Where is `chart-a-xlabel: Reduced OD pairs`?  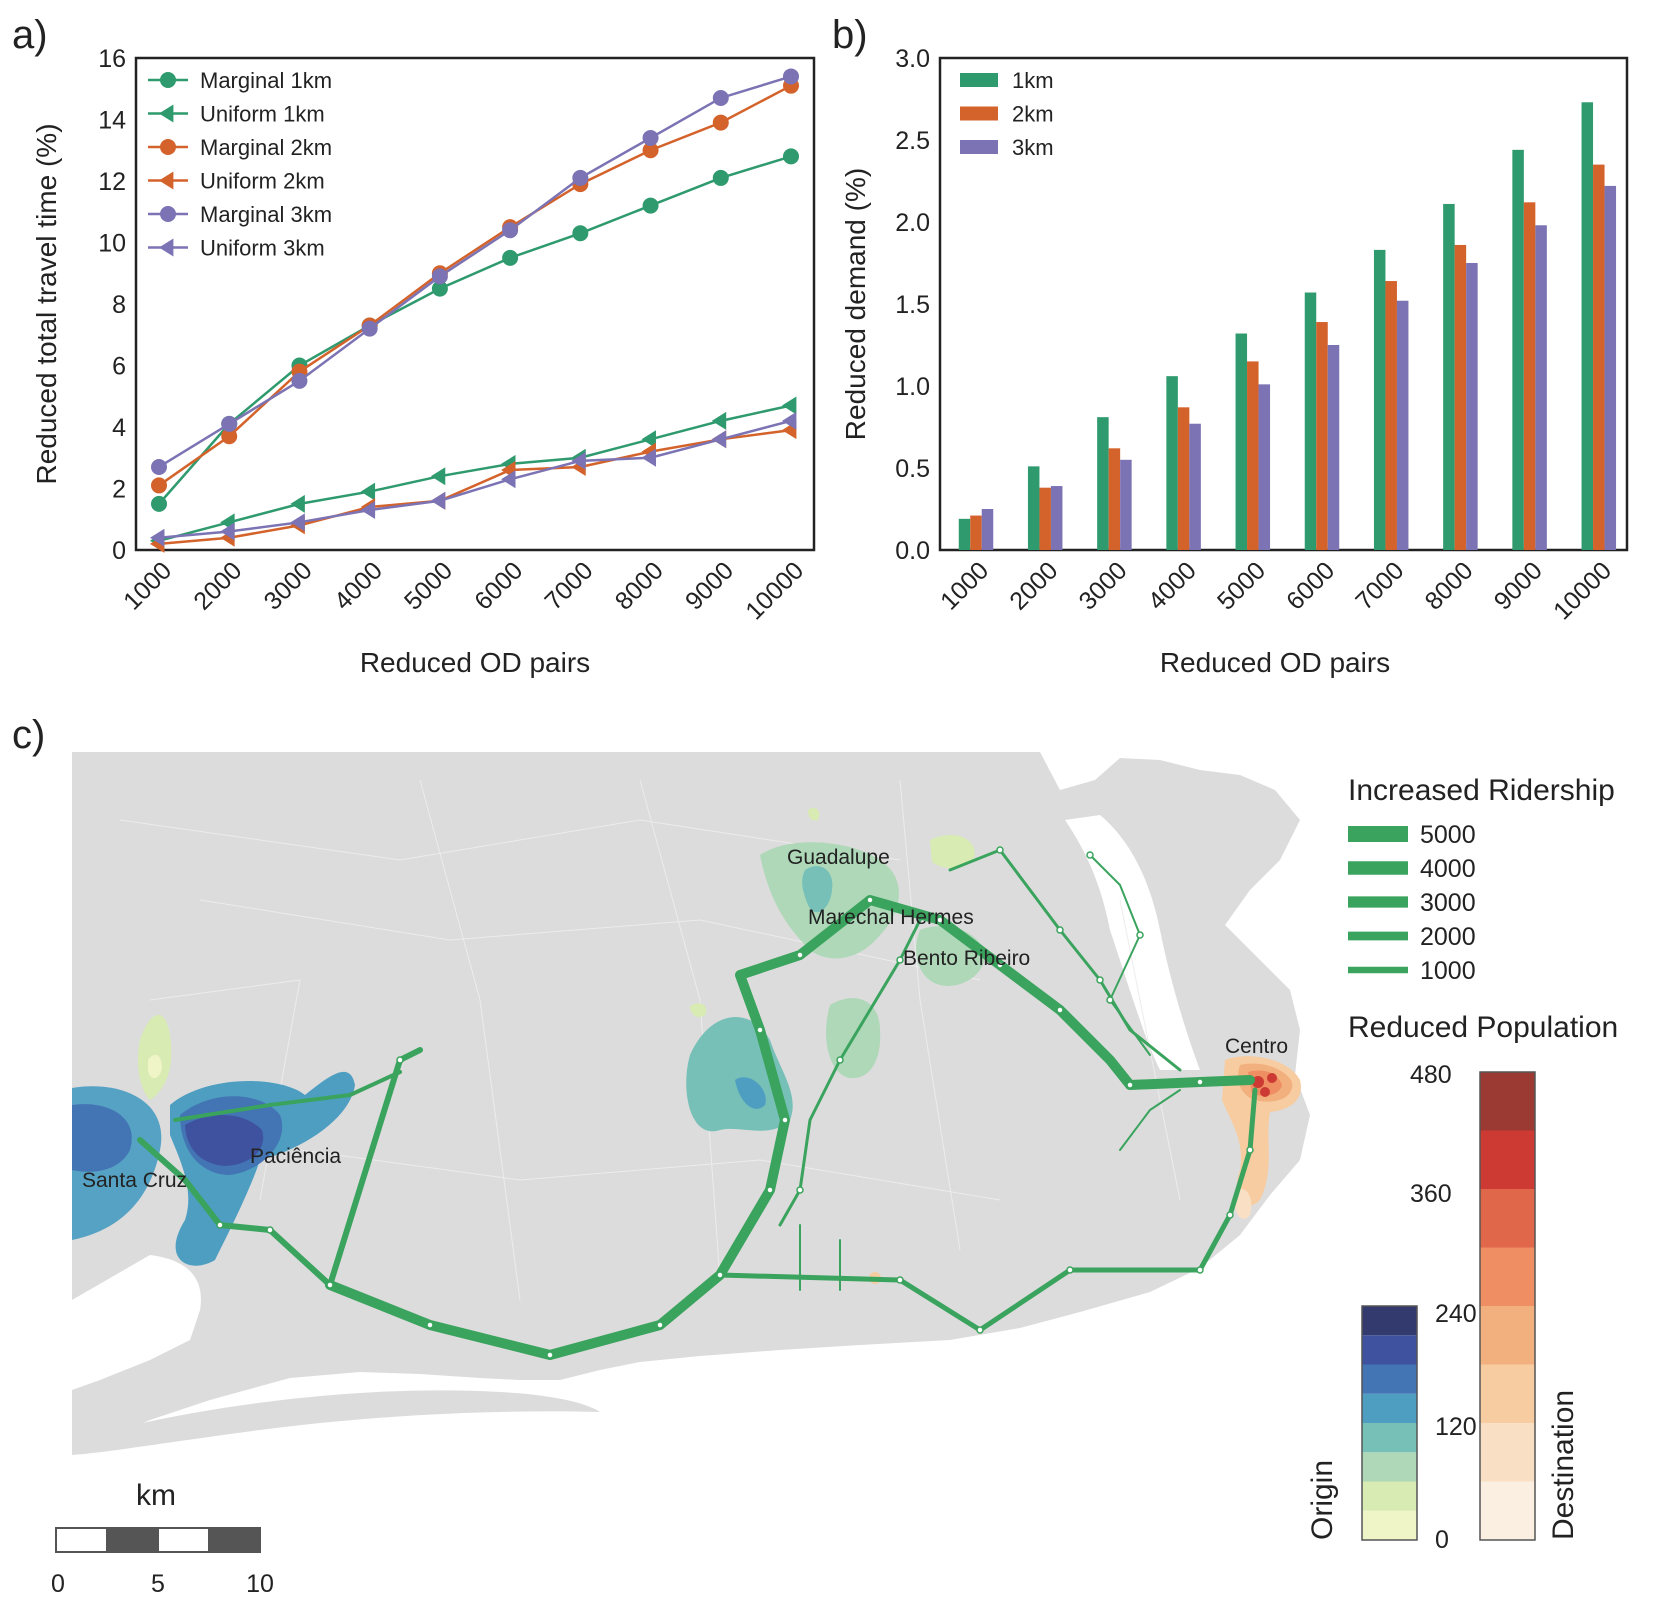 chart-a-xlabel: Reduced OD pairs is located at coordinates (475, 662).